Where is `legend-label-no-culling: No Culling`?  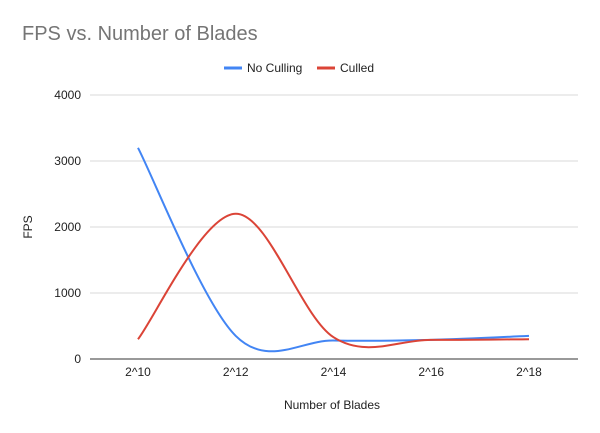 legend-label-no-culling: No Culling is located at coordinates (274, 68).